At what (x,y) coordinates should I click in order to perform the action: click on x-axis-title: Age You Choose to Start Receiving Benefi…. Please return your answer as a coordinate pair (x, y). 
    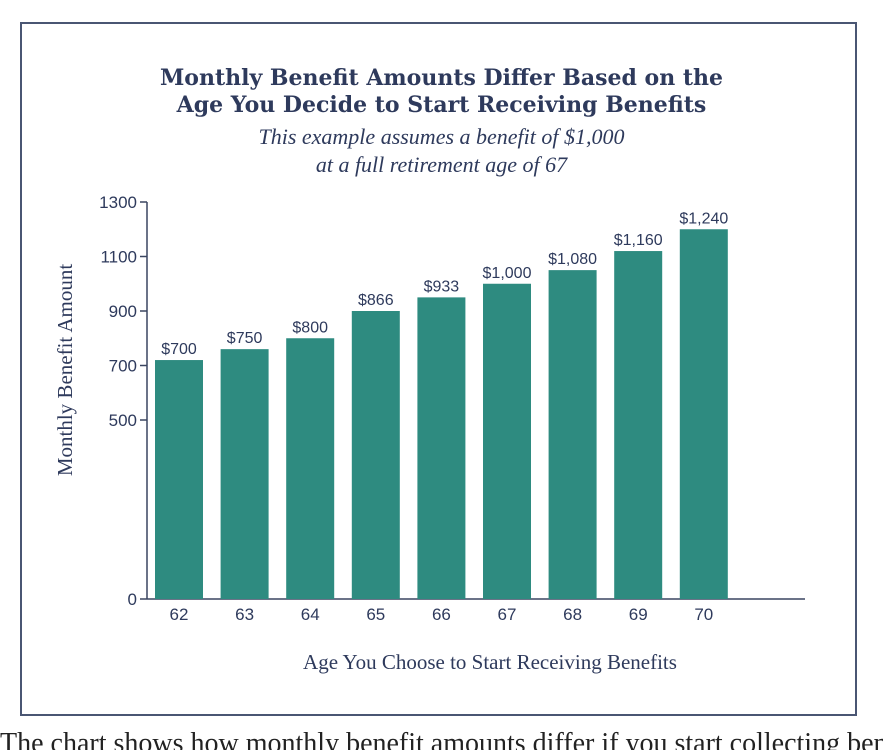
    Looking at the image, I should click on (490, 662).